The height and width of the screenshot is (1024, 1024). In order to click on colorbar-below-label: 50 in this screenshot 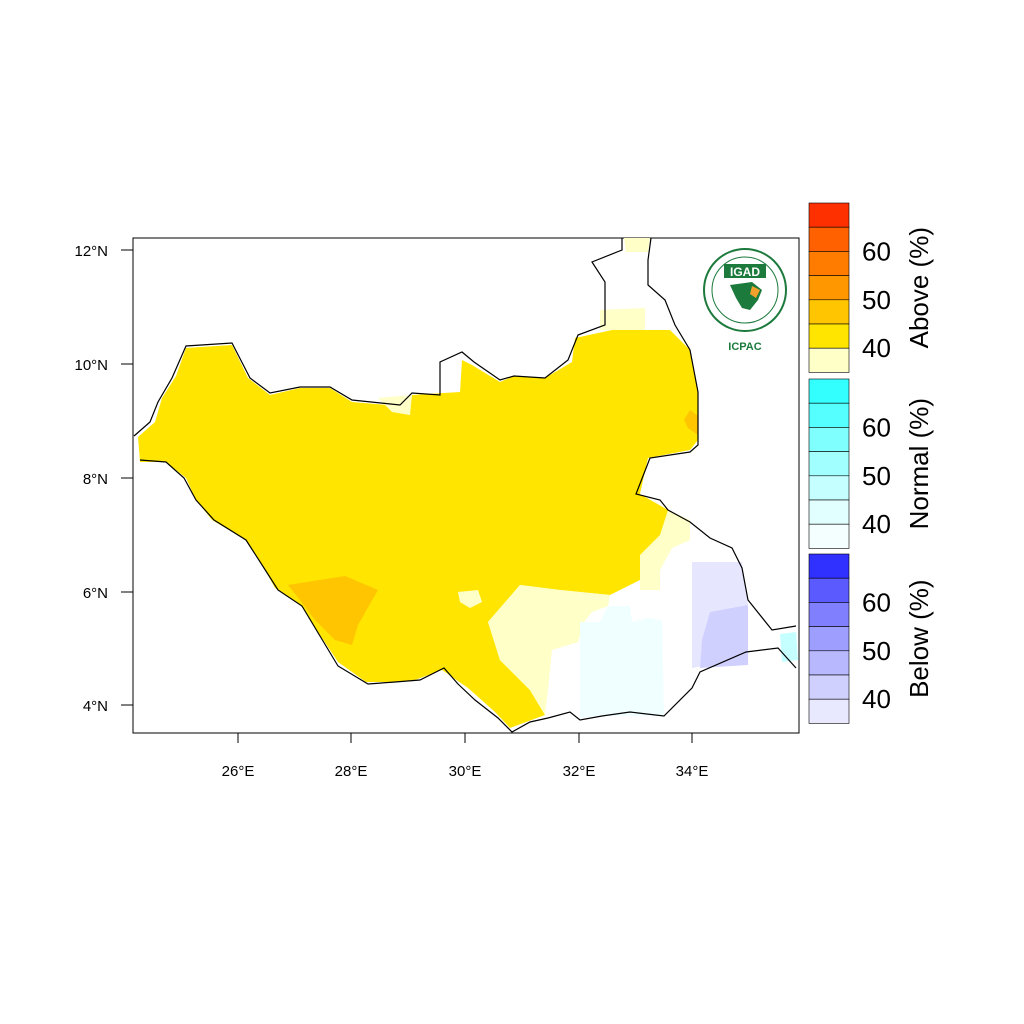, I will do `click(876, 651)`.